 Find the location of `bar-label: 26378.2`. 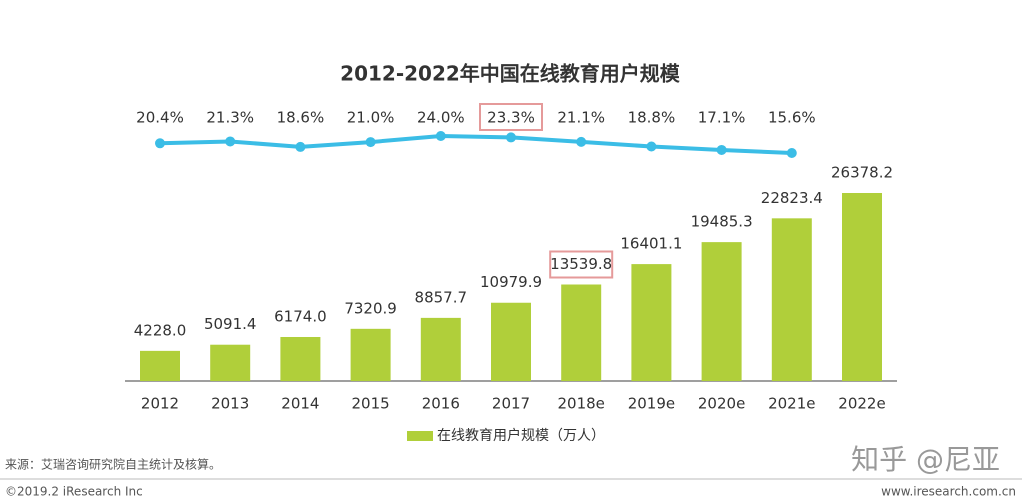

bar-label: 26378.2 is located at coordinates (862, 173).